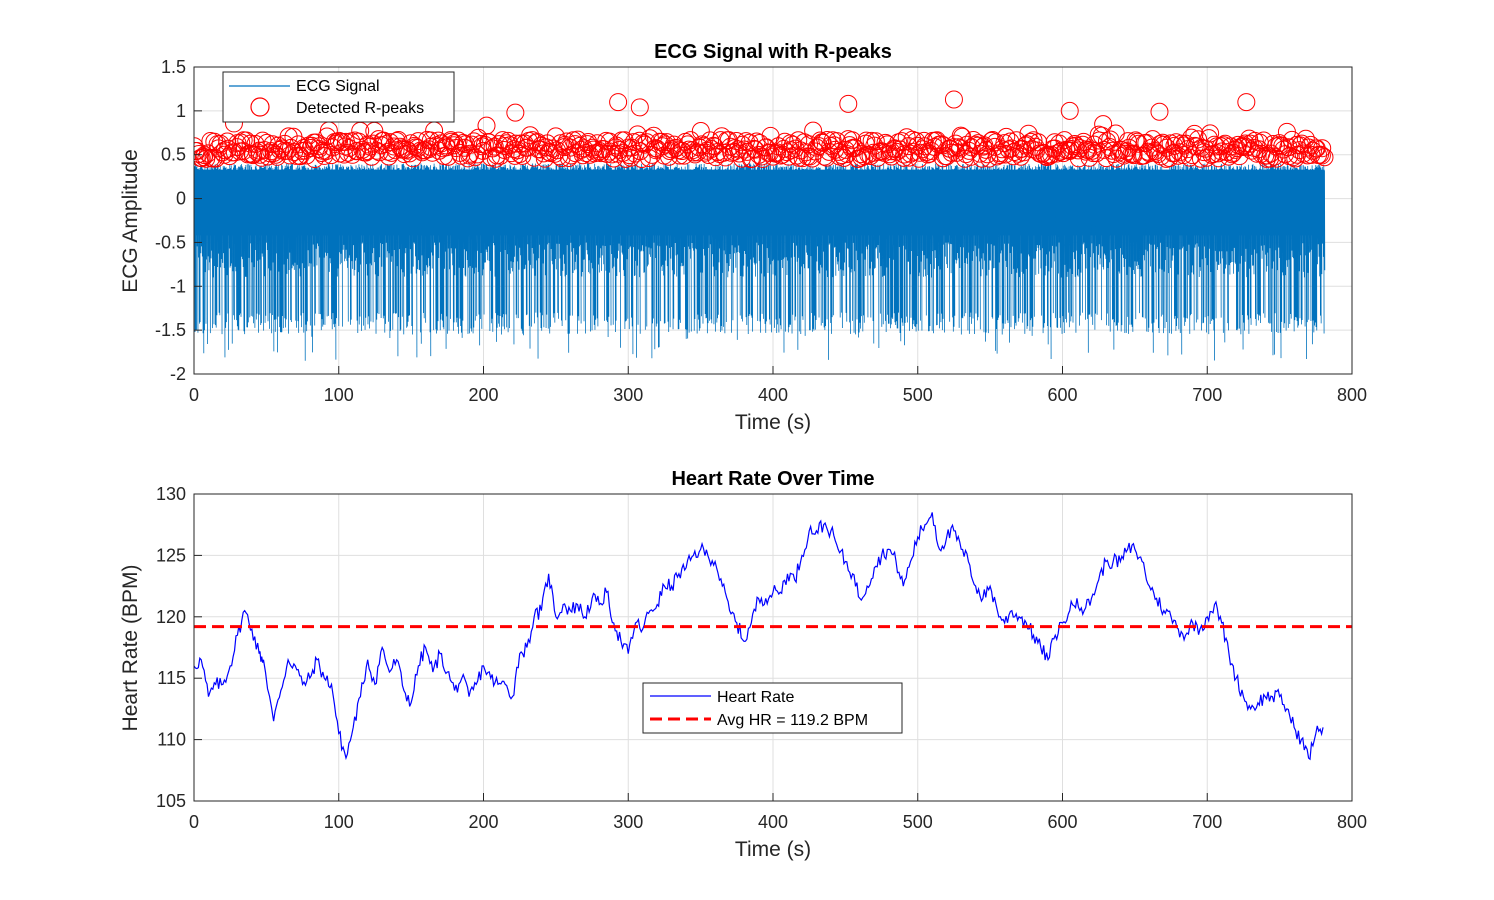  What do you see at coordinates (178, 374) in the screenshot?
I see `y-tick-label: -2` at bounding box center [178, 374].